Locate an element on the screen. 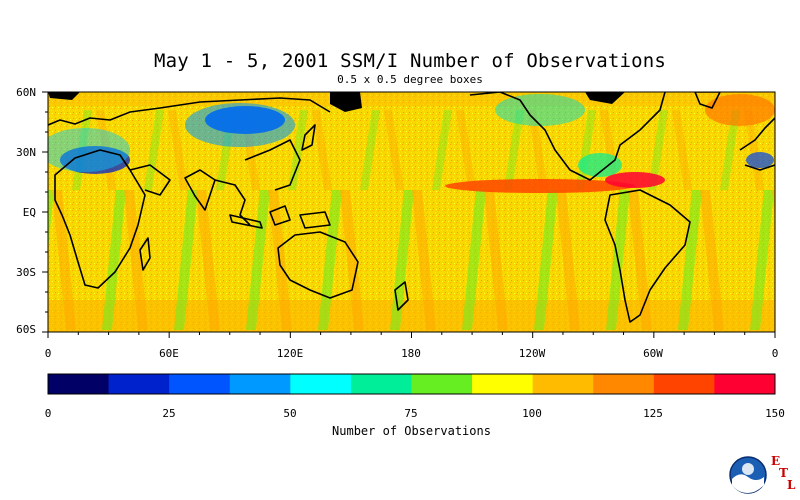 The image size is (800, 500). tropical-high-count-band is located at coordinates (540, 186).